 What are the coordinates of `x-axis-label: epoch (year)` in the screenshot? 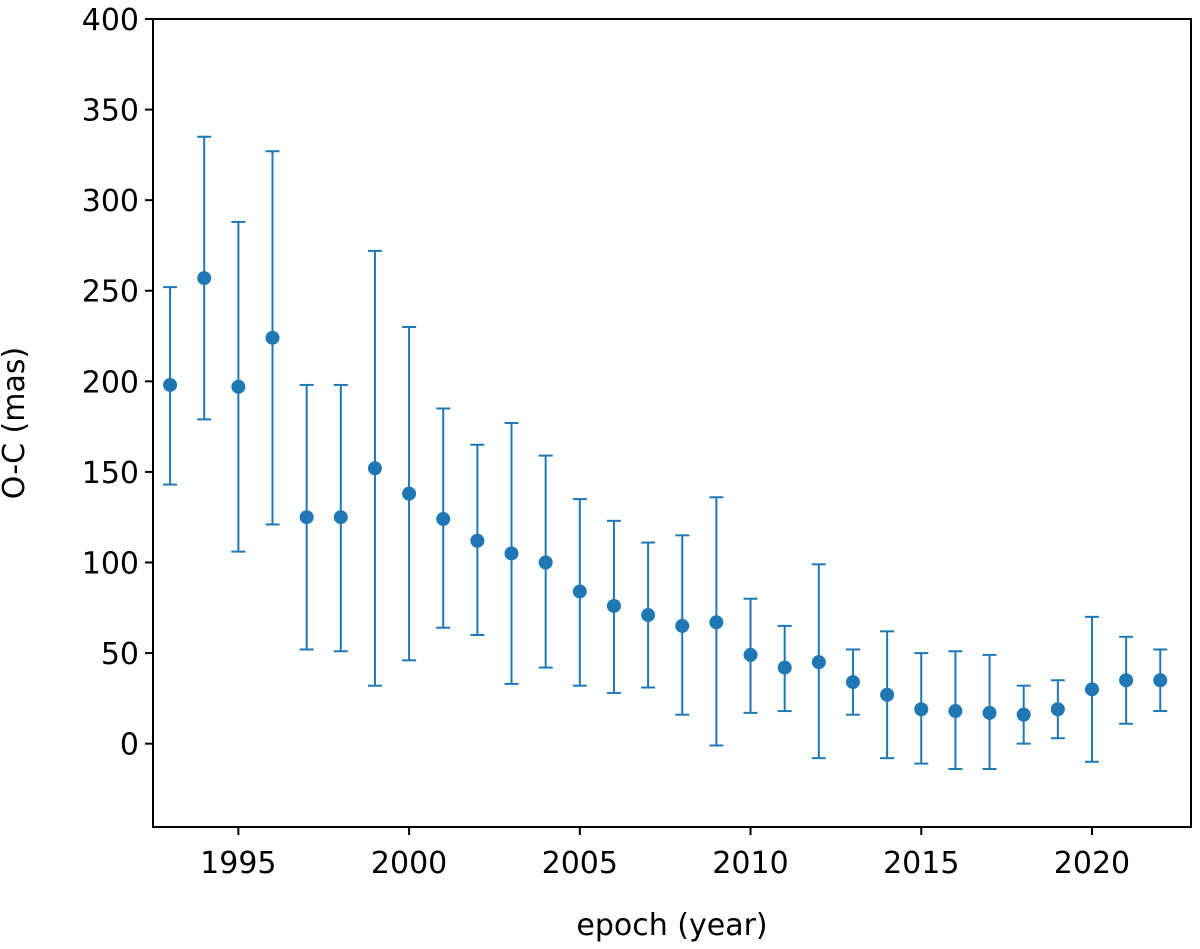 It's located at (671, 925).